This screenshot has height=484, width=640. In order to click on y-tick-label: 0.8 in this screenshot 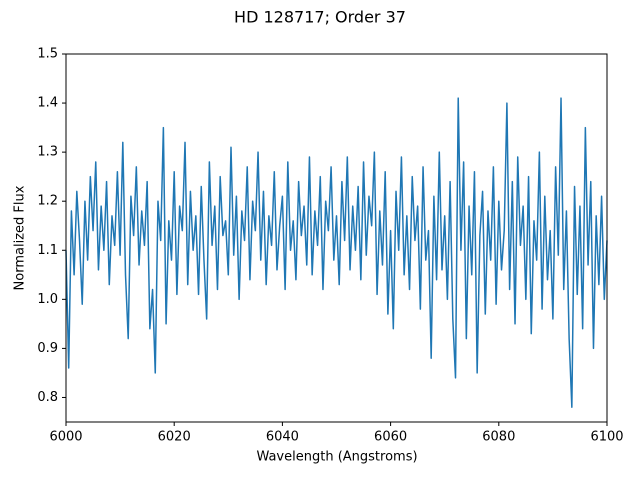, I will do `click(47, 397)`.